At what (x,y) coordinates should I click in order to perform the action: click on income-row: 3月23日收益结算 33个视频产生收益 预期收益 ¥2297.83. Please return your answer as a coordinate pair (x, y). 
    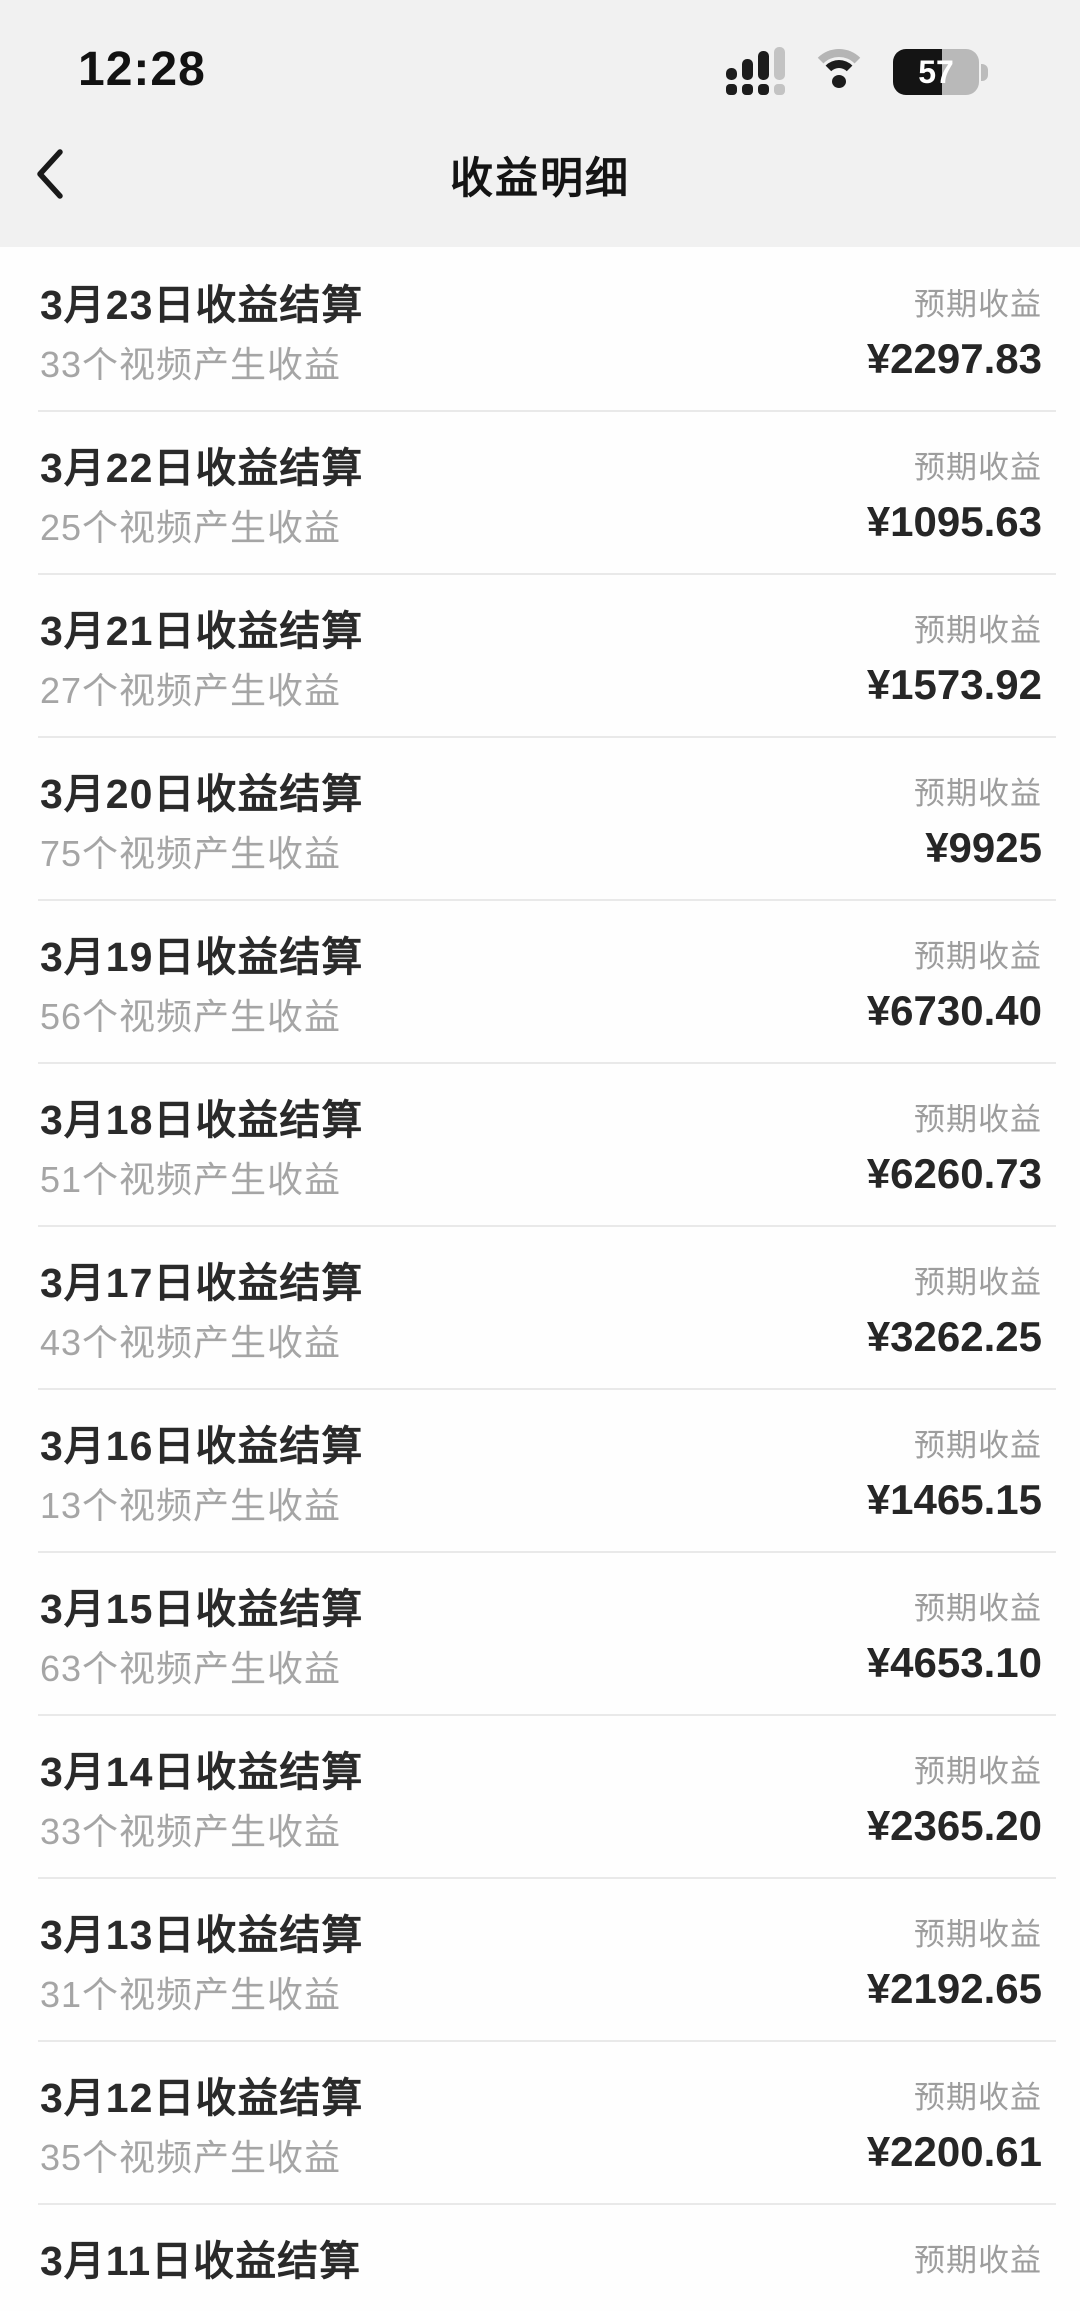
    Looking at the image, I should click on (540, 328).